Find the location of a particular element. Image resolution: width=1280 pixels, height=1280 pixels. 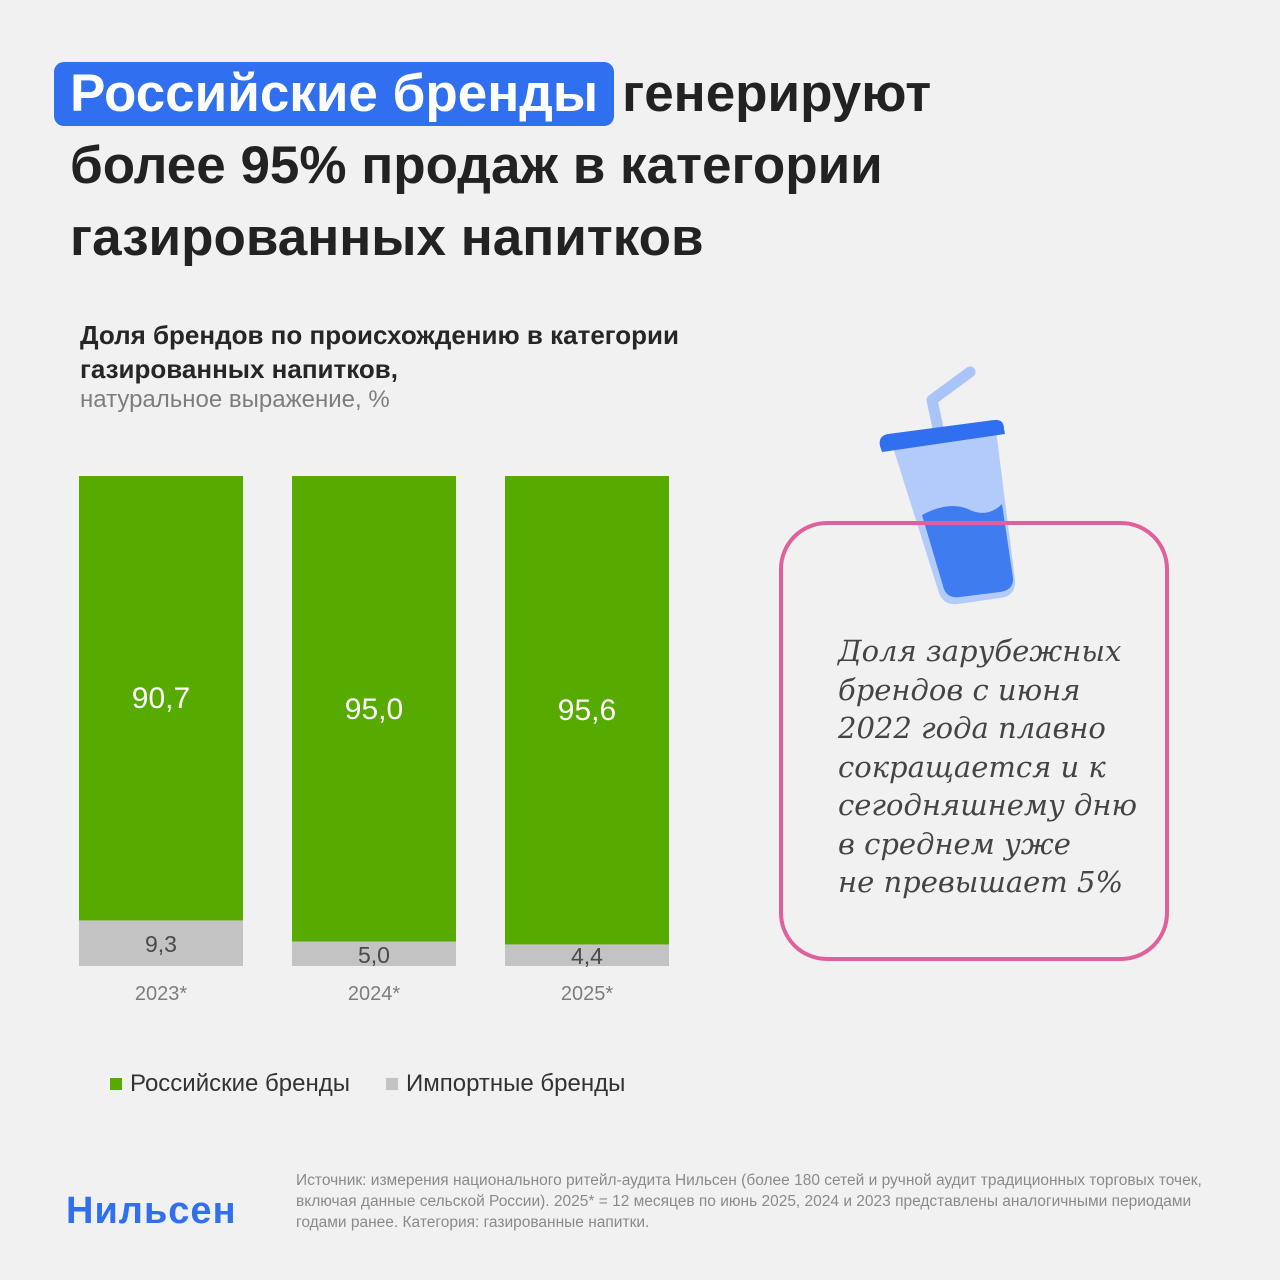

nielsen-logo: Нильсен is located at coordinates (151, 1211).